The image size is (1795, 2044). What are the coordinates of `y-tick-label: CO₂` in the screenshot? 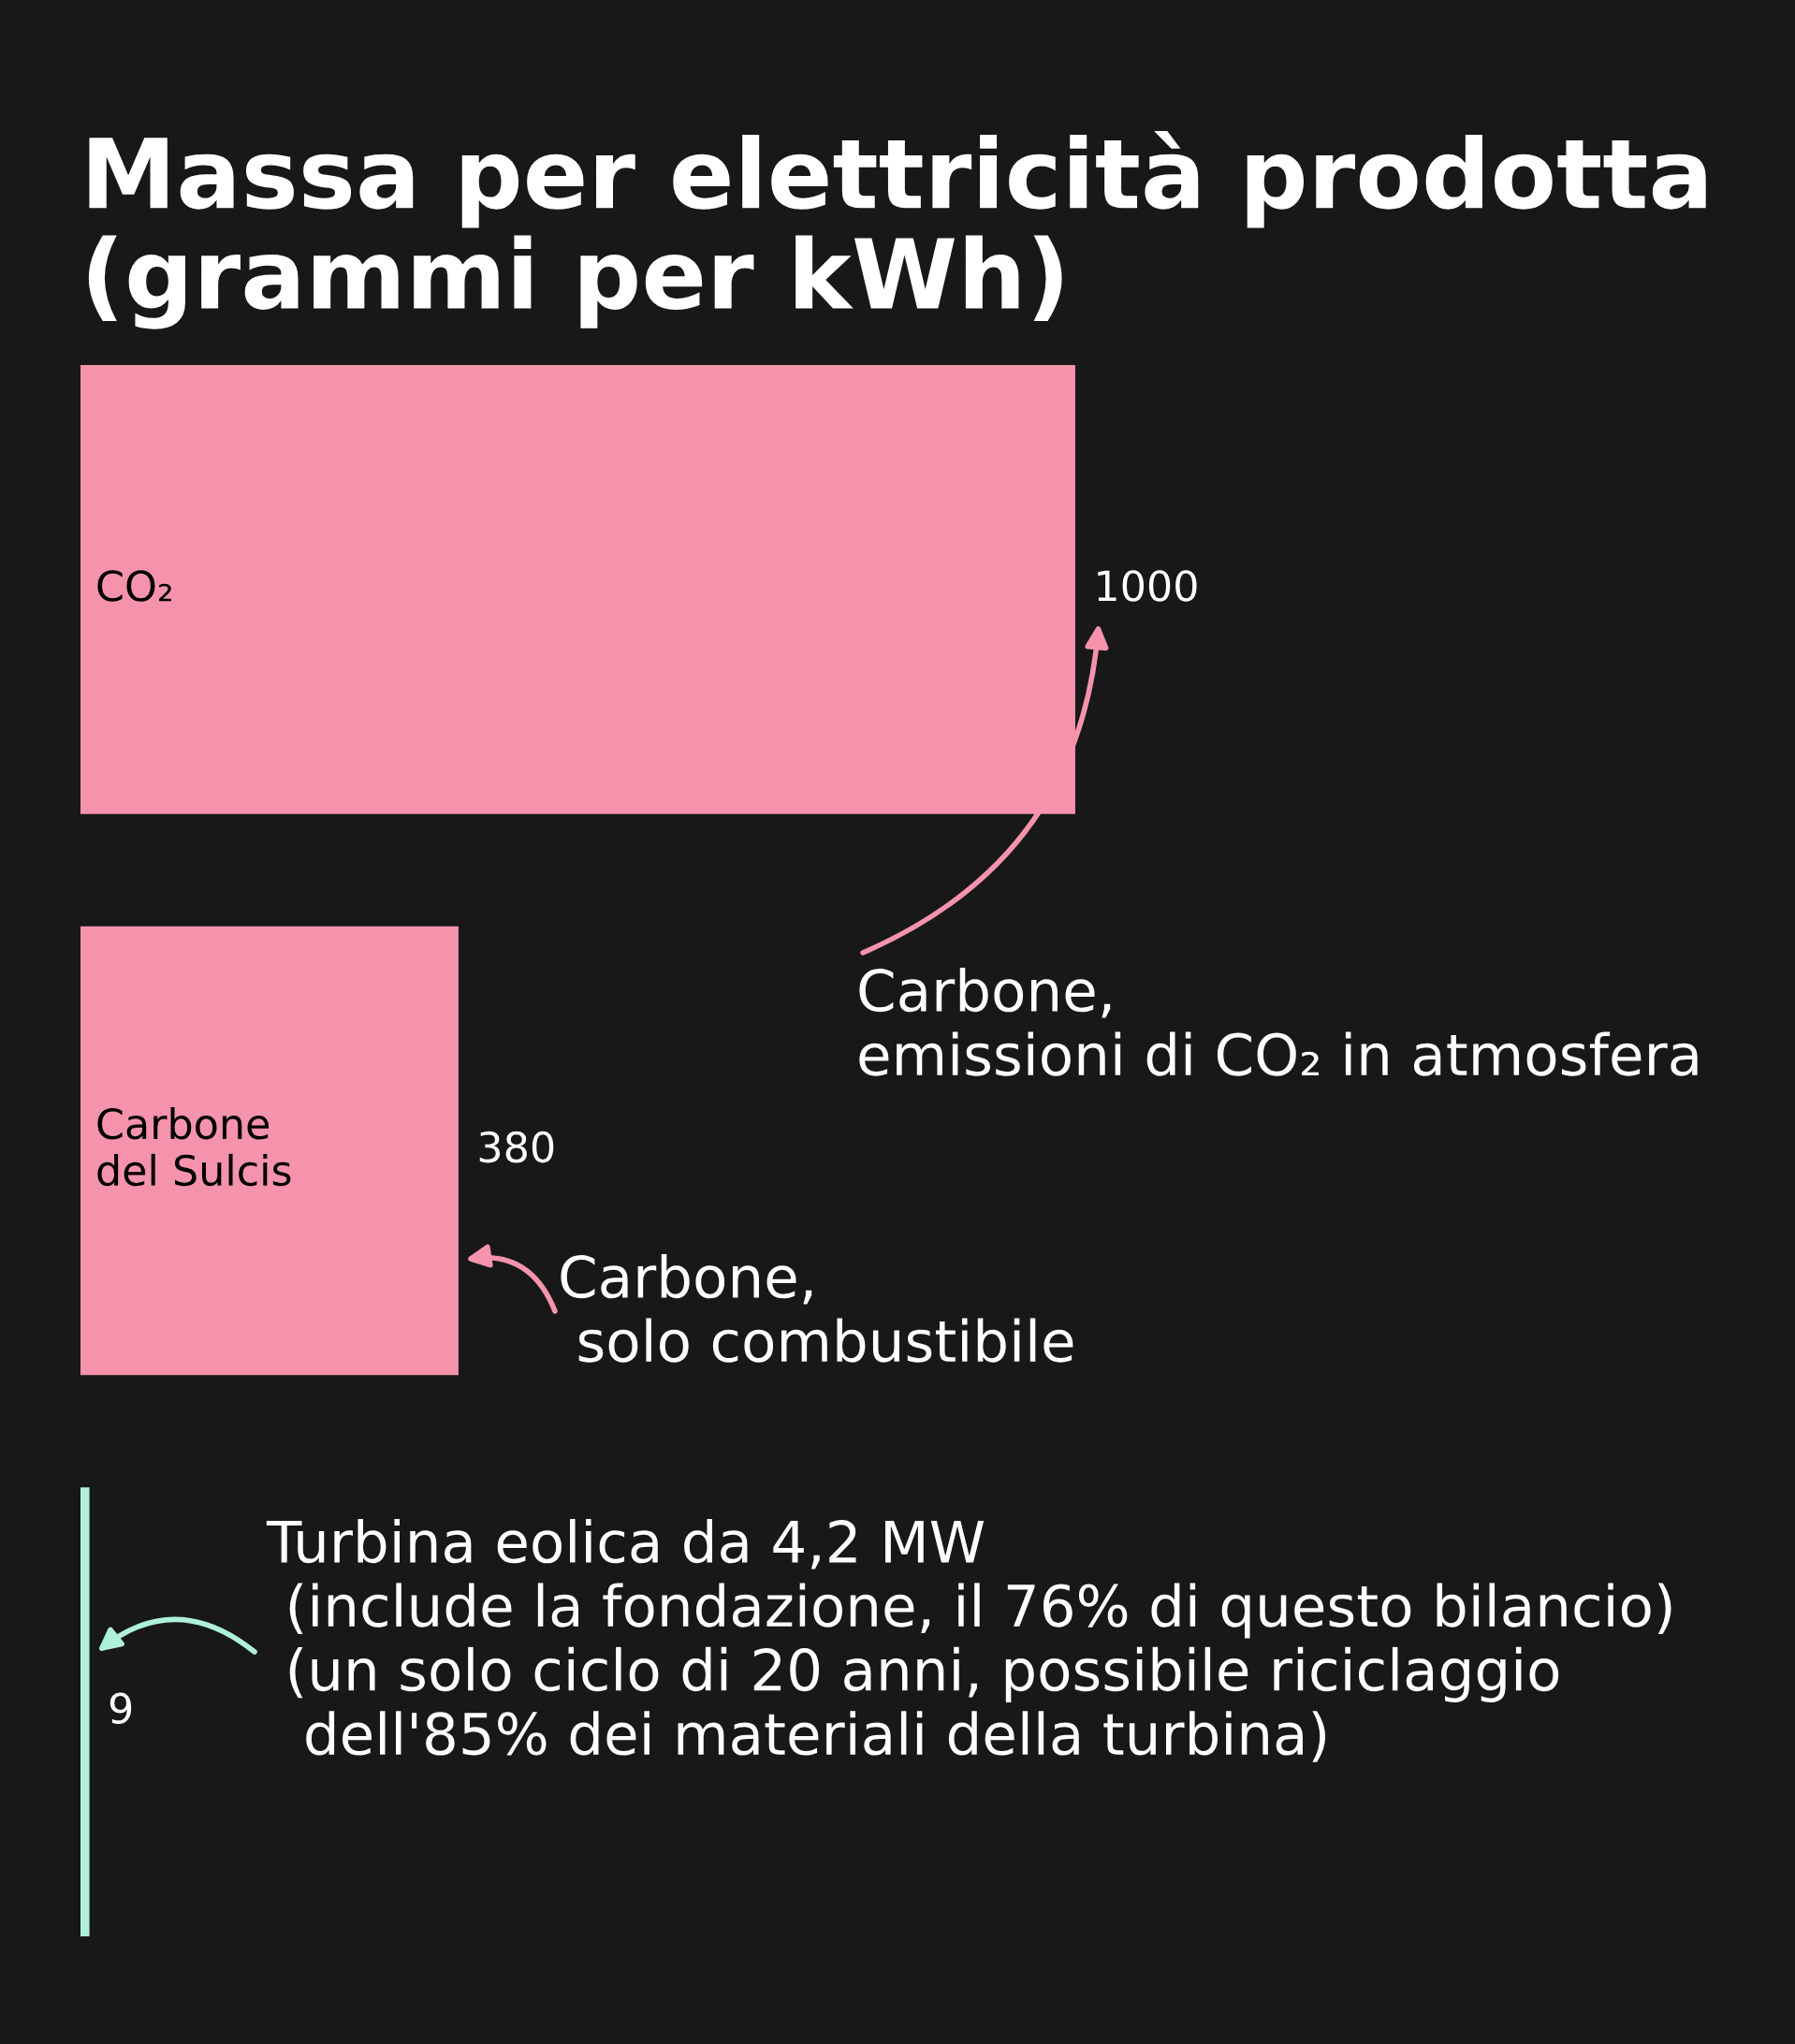 It's located at (134, 586).